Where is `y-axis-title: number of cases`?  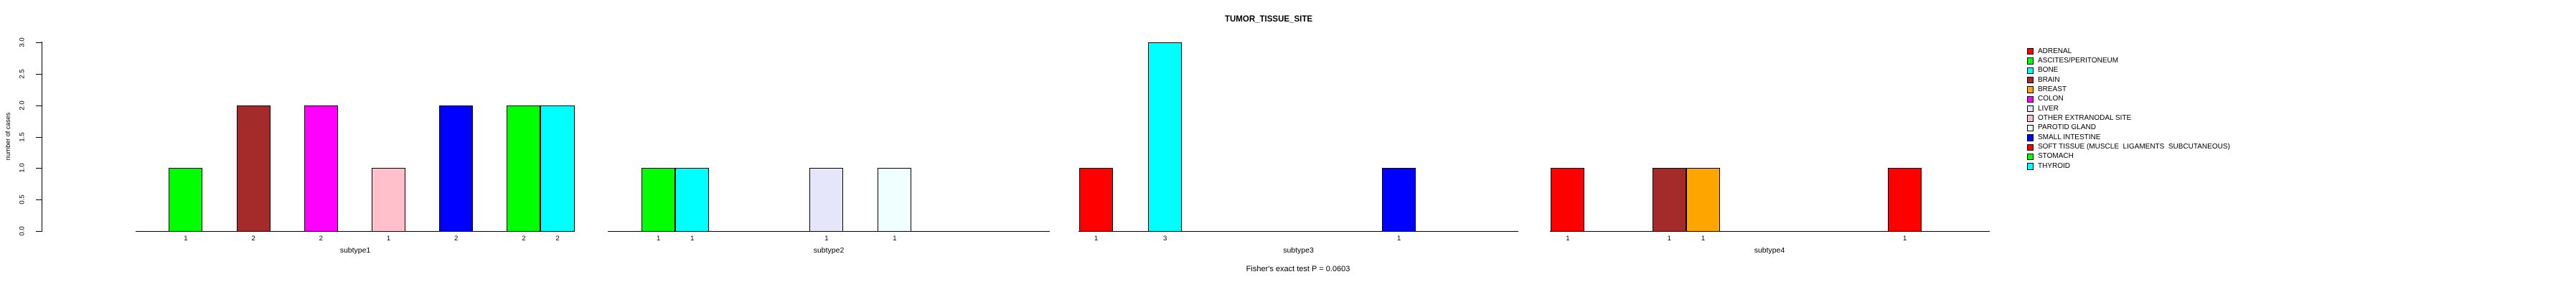
y-axis-title: number of cases is located at coordinates (7, 136).